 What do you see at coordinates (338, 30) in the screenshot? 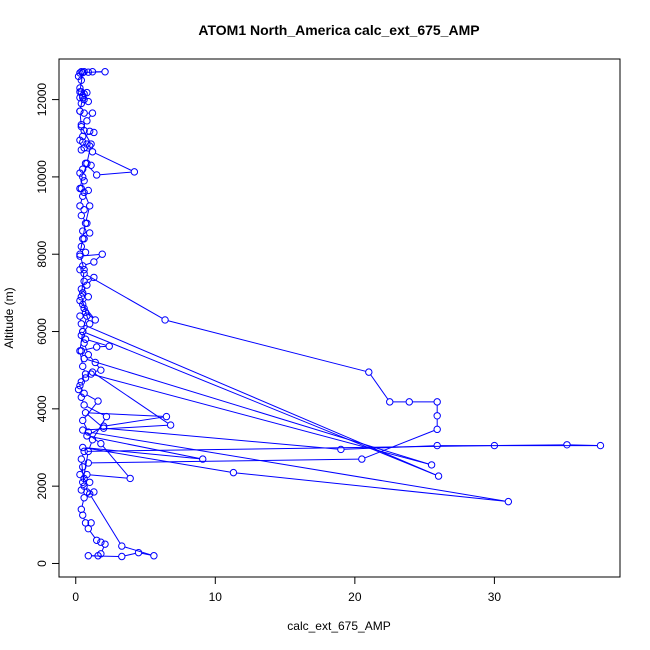
I see `chart-title: ATOM1 North_America calc_ext_675_AMP` at bounding box center [338, 30].